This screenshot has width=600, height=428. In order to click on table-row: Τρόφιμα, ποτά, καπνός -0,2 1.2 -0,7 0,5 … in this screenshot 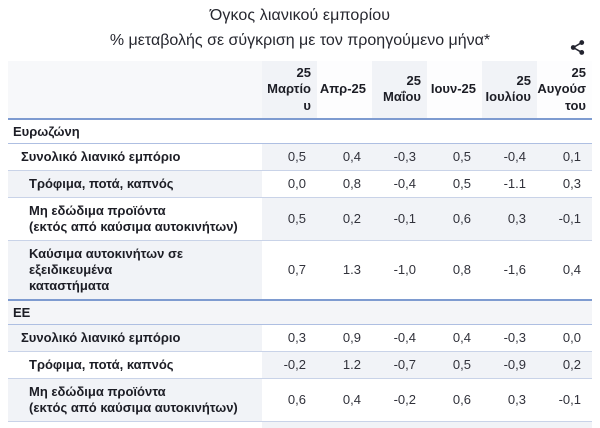, I will do `click(300, 365)`.